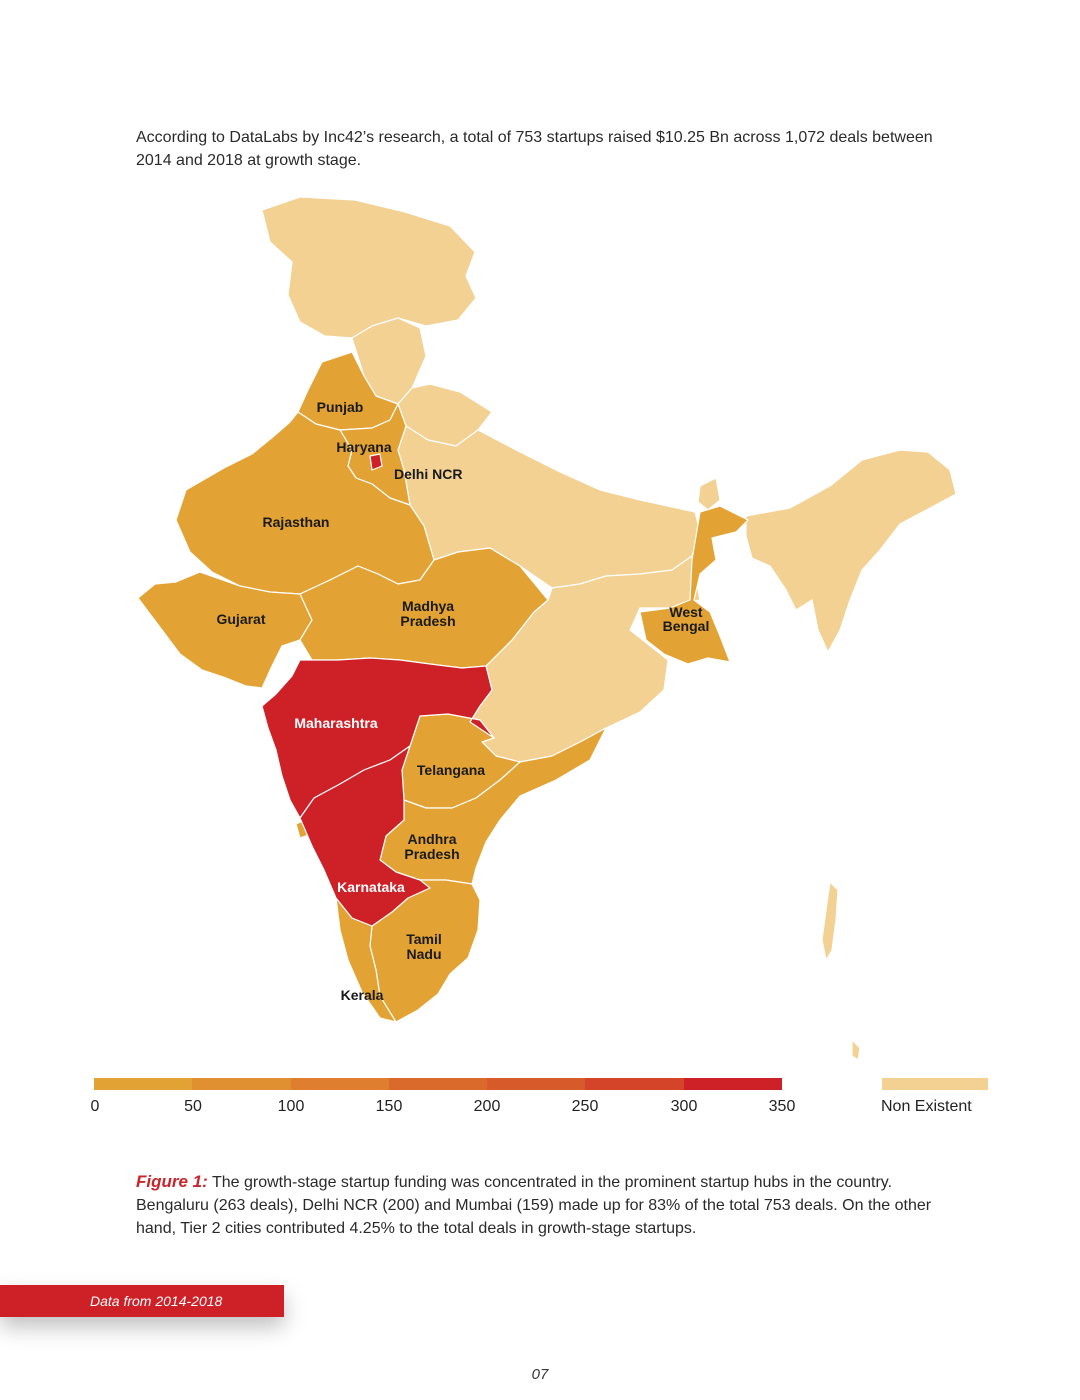 The image size is (1080, 1400). I want to click on label-andhra-pradesh-1: Andhra, so click(432, 839).